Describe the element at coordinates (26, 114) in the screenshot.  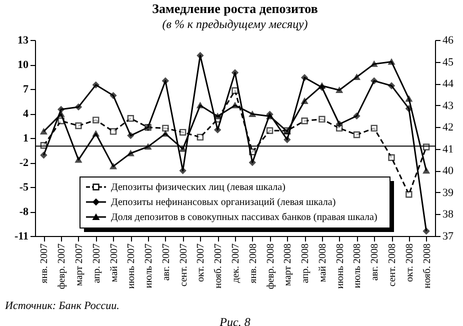
I see `y-tick-label: 4` at that location.